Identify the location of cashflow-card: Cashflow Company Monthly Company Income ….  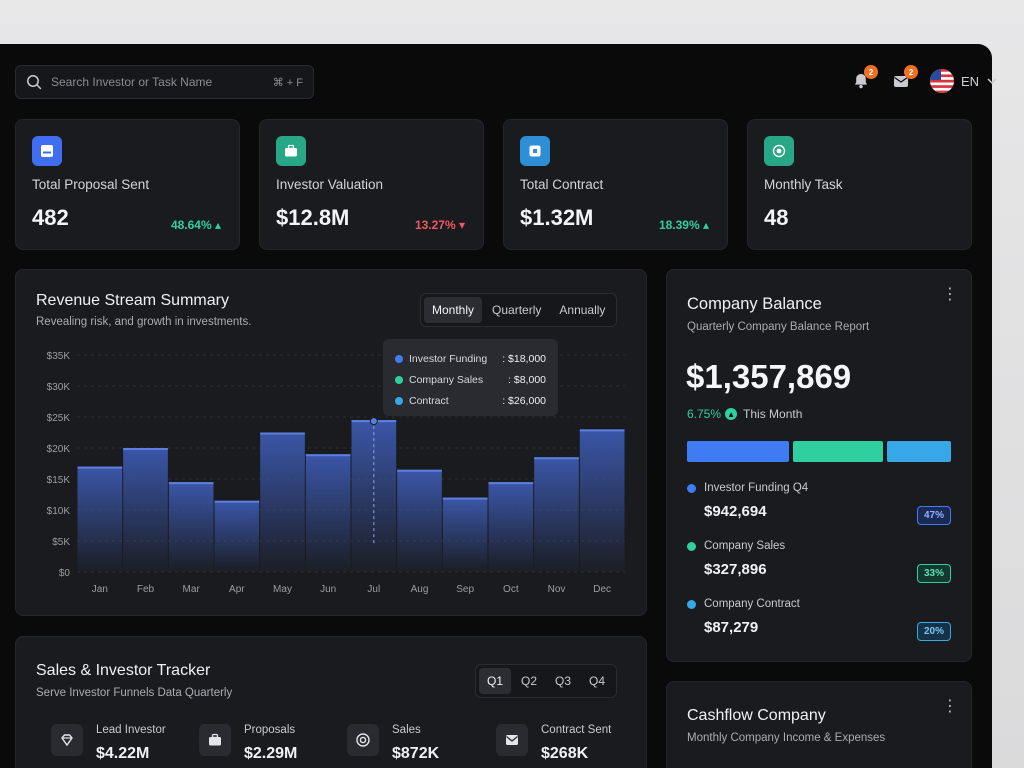
(819, 724).